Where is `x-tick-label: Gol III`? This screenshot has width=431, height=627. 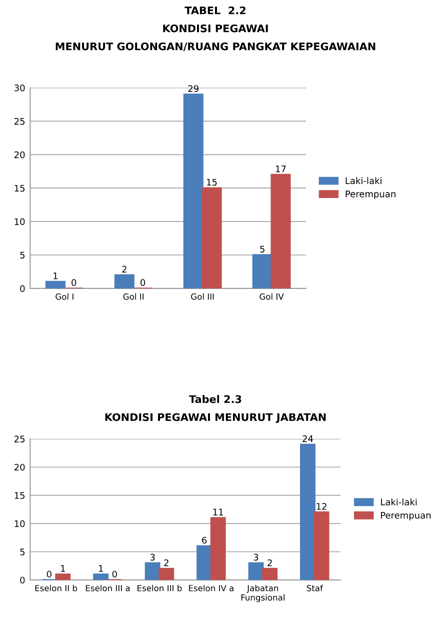
x-tick-label: Gol III is located at coordinates (202, 296).